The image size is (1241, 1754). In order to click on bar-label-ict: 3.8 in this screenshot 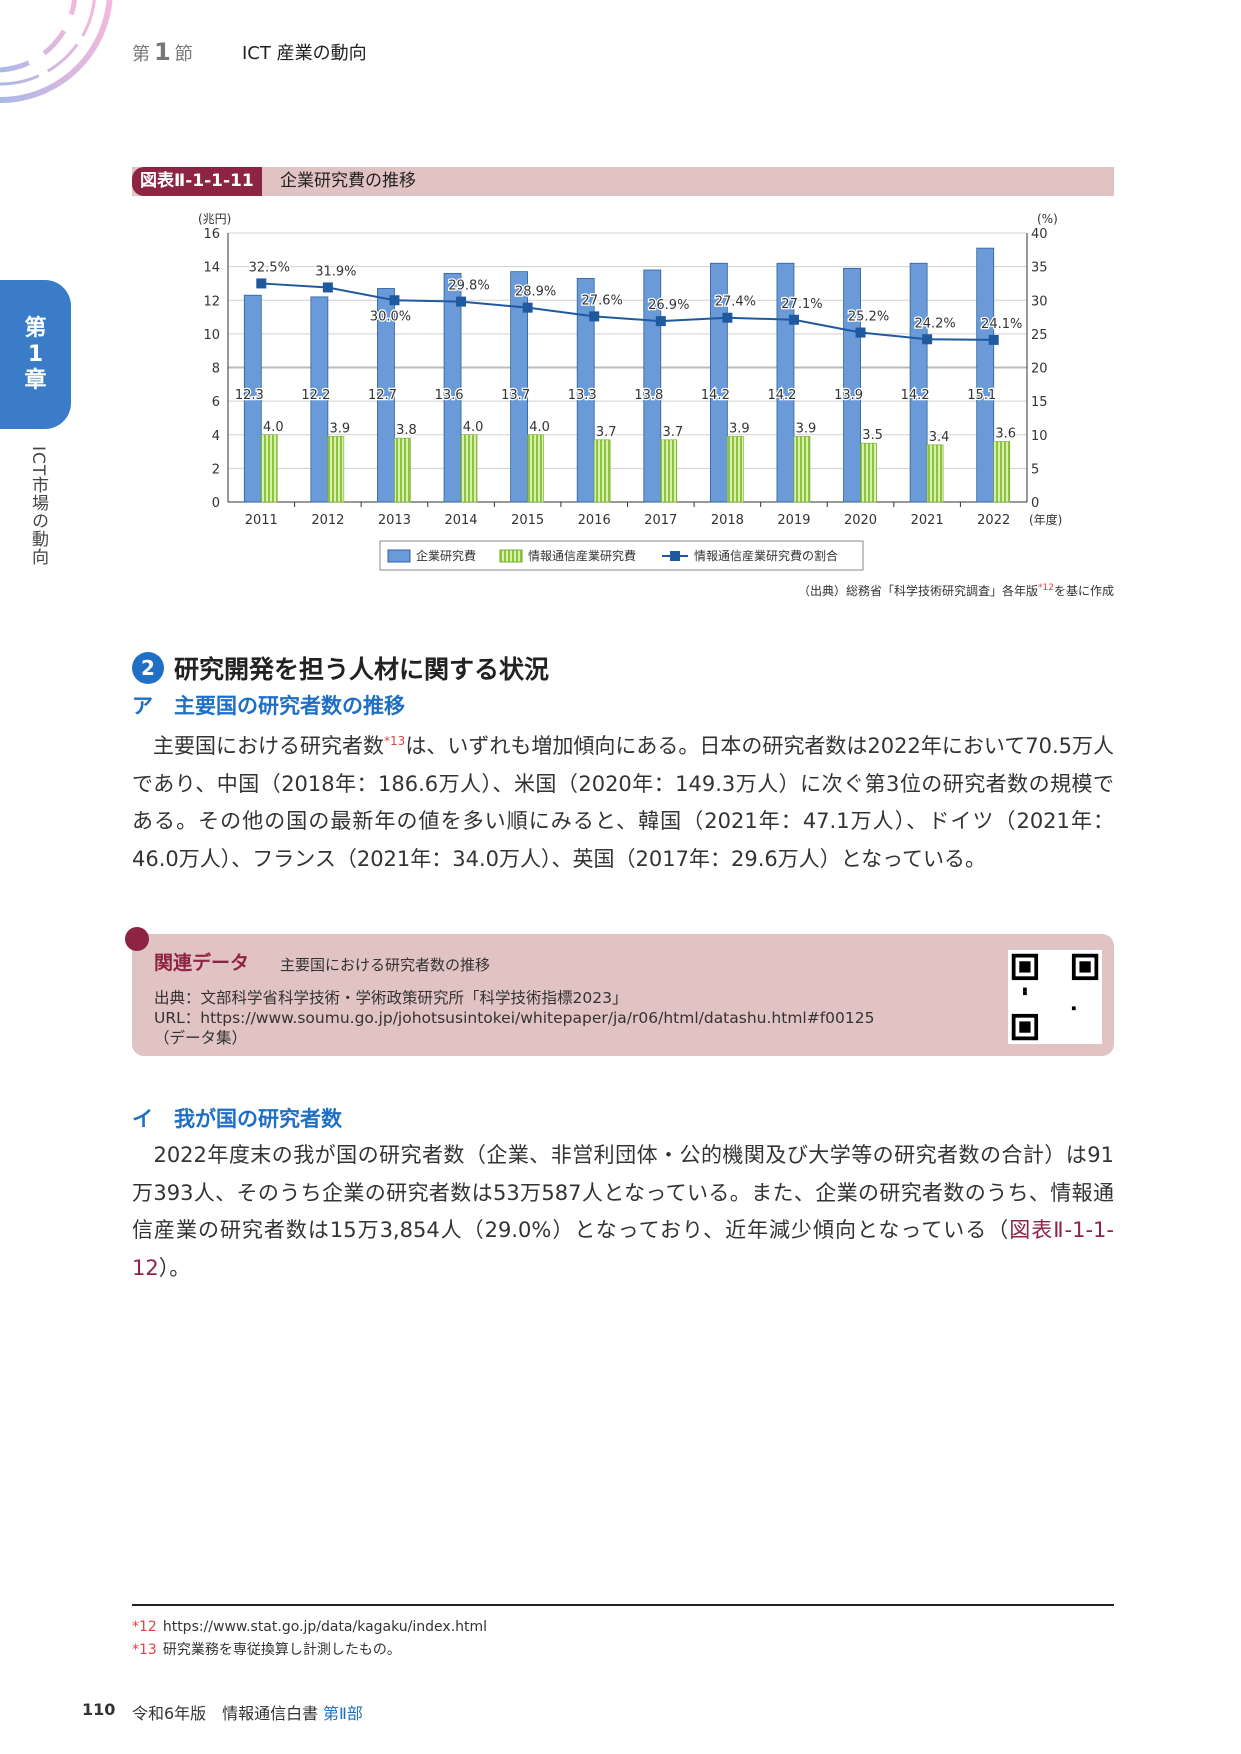, I will do `click(406, 430)`.